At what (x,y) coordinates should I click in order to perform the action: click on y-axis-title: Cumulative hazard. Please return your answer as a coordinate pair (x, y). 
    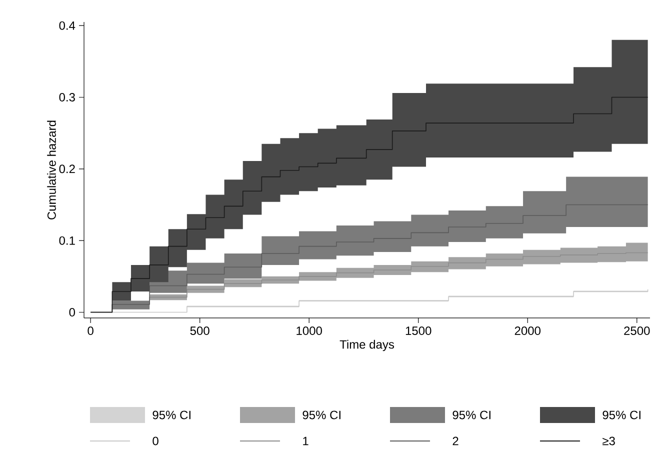
    Looking at the image, I should click on (51, 170).